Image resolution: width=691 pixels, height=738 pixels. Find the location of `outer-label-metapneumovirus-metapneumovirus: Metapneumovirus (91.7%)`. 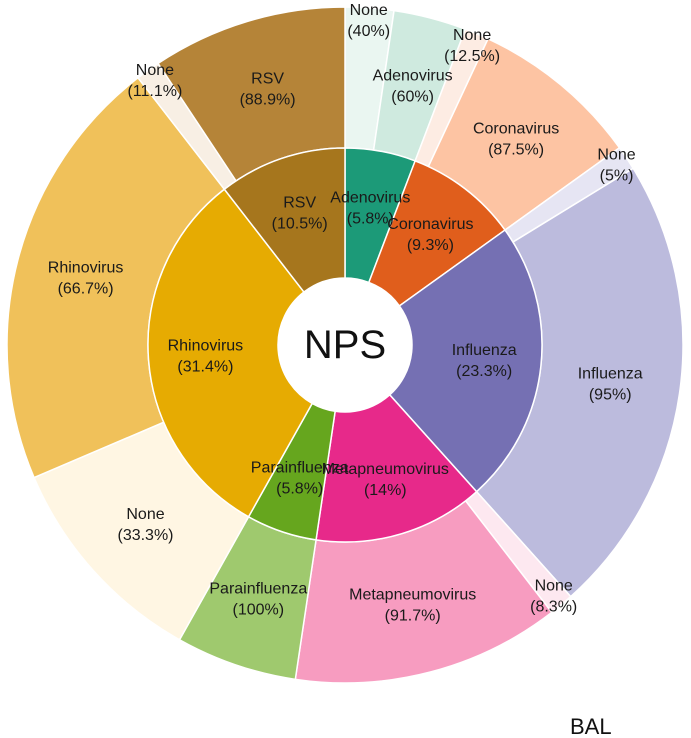

outer-label-metapneumovirus-metapneumovirus: Metapneumovirus (91.7%) is located at coordinates (412, 605).